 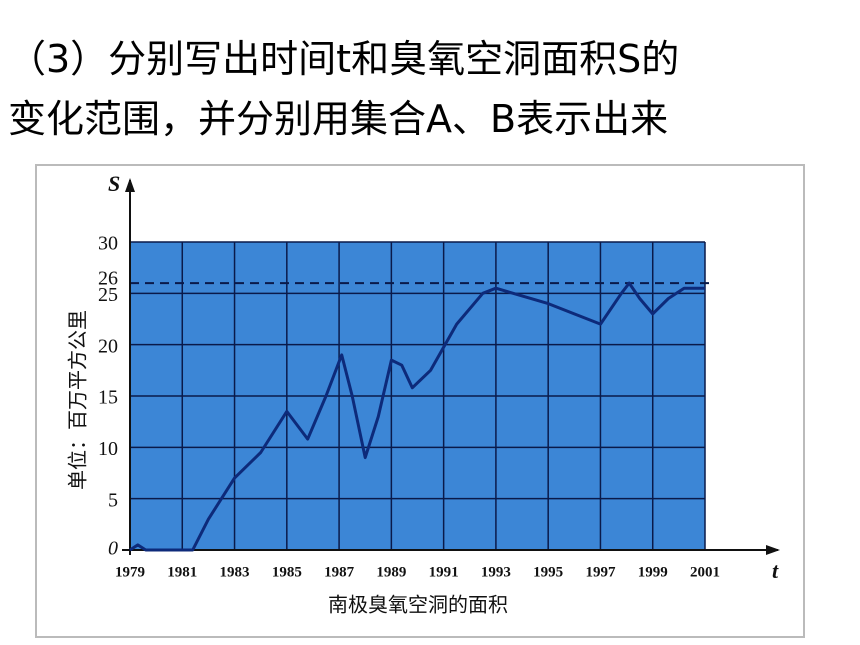 What do you see at coordinates (339, 572) in the screenshot?
I see `x-tick-label: 1987` at bounding box center [339, 572].